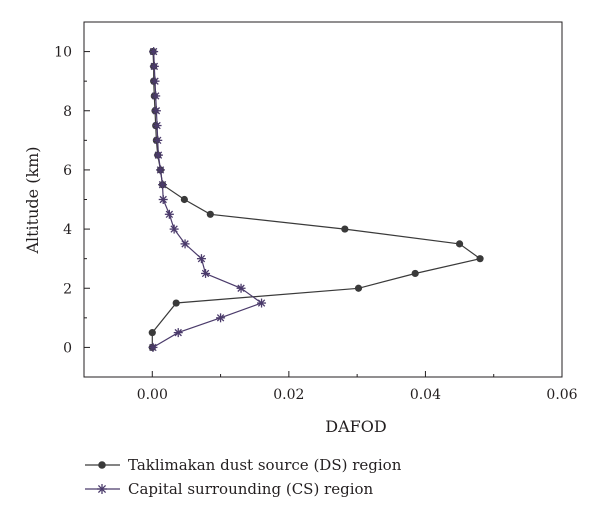  What do you see at coordinates (67, 230) in the screenshot?
I see `y-tick-label: 4` at bounding box center [67, 230].